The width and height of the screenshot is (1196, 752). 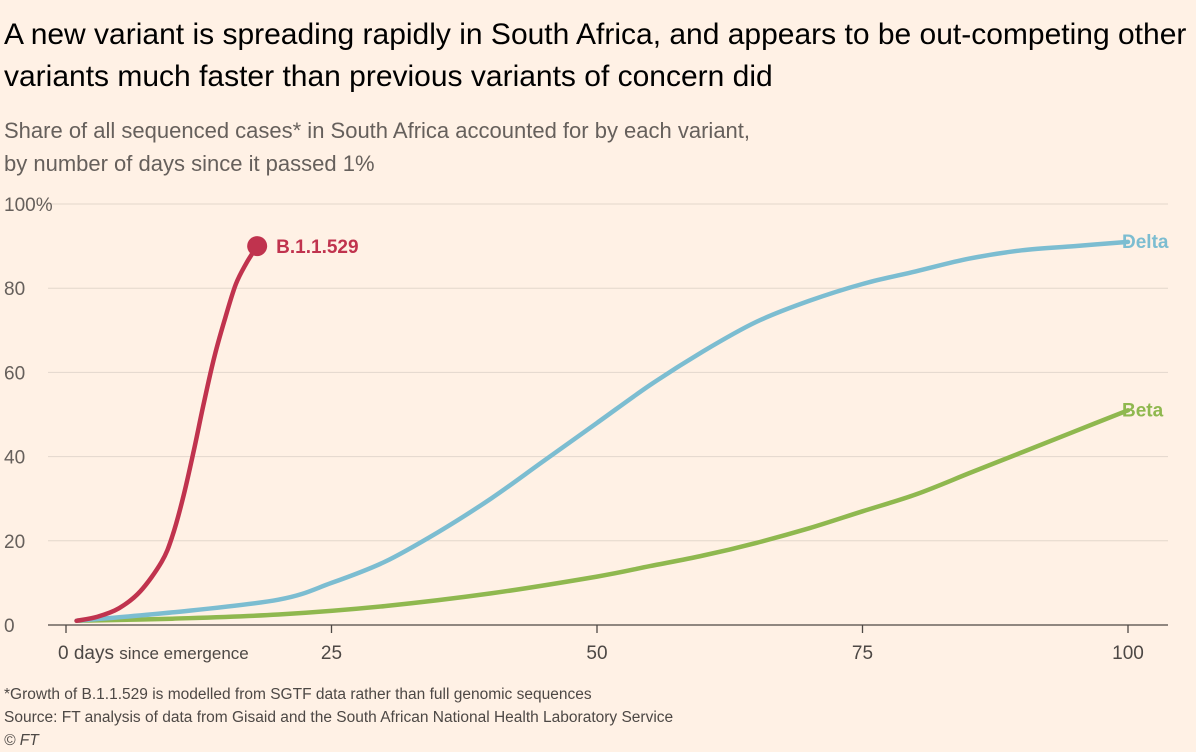 What do you see at coordinates (153, 653) in the screenshot?
I see `x-tick-label: 0 days since emergence` at bounding box center [153, 653].